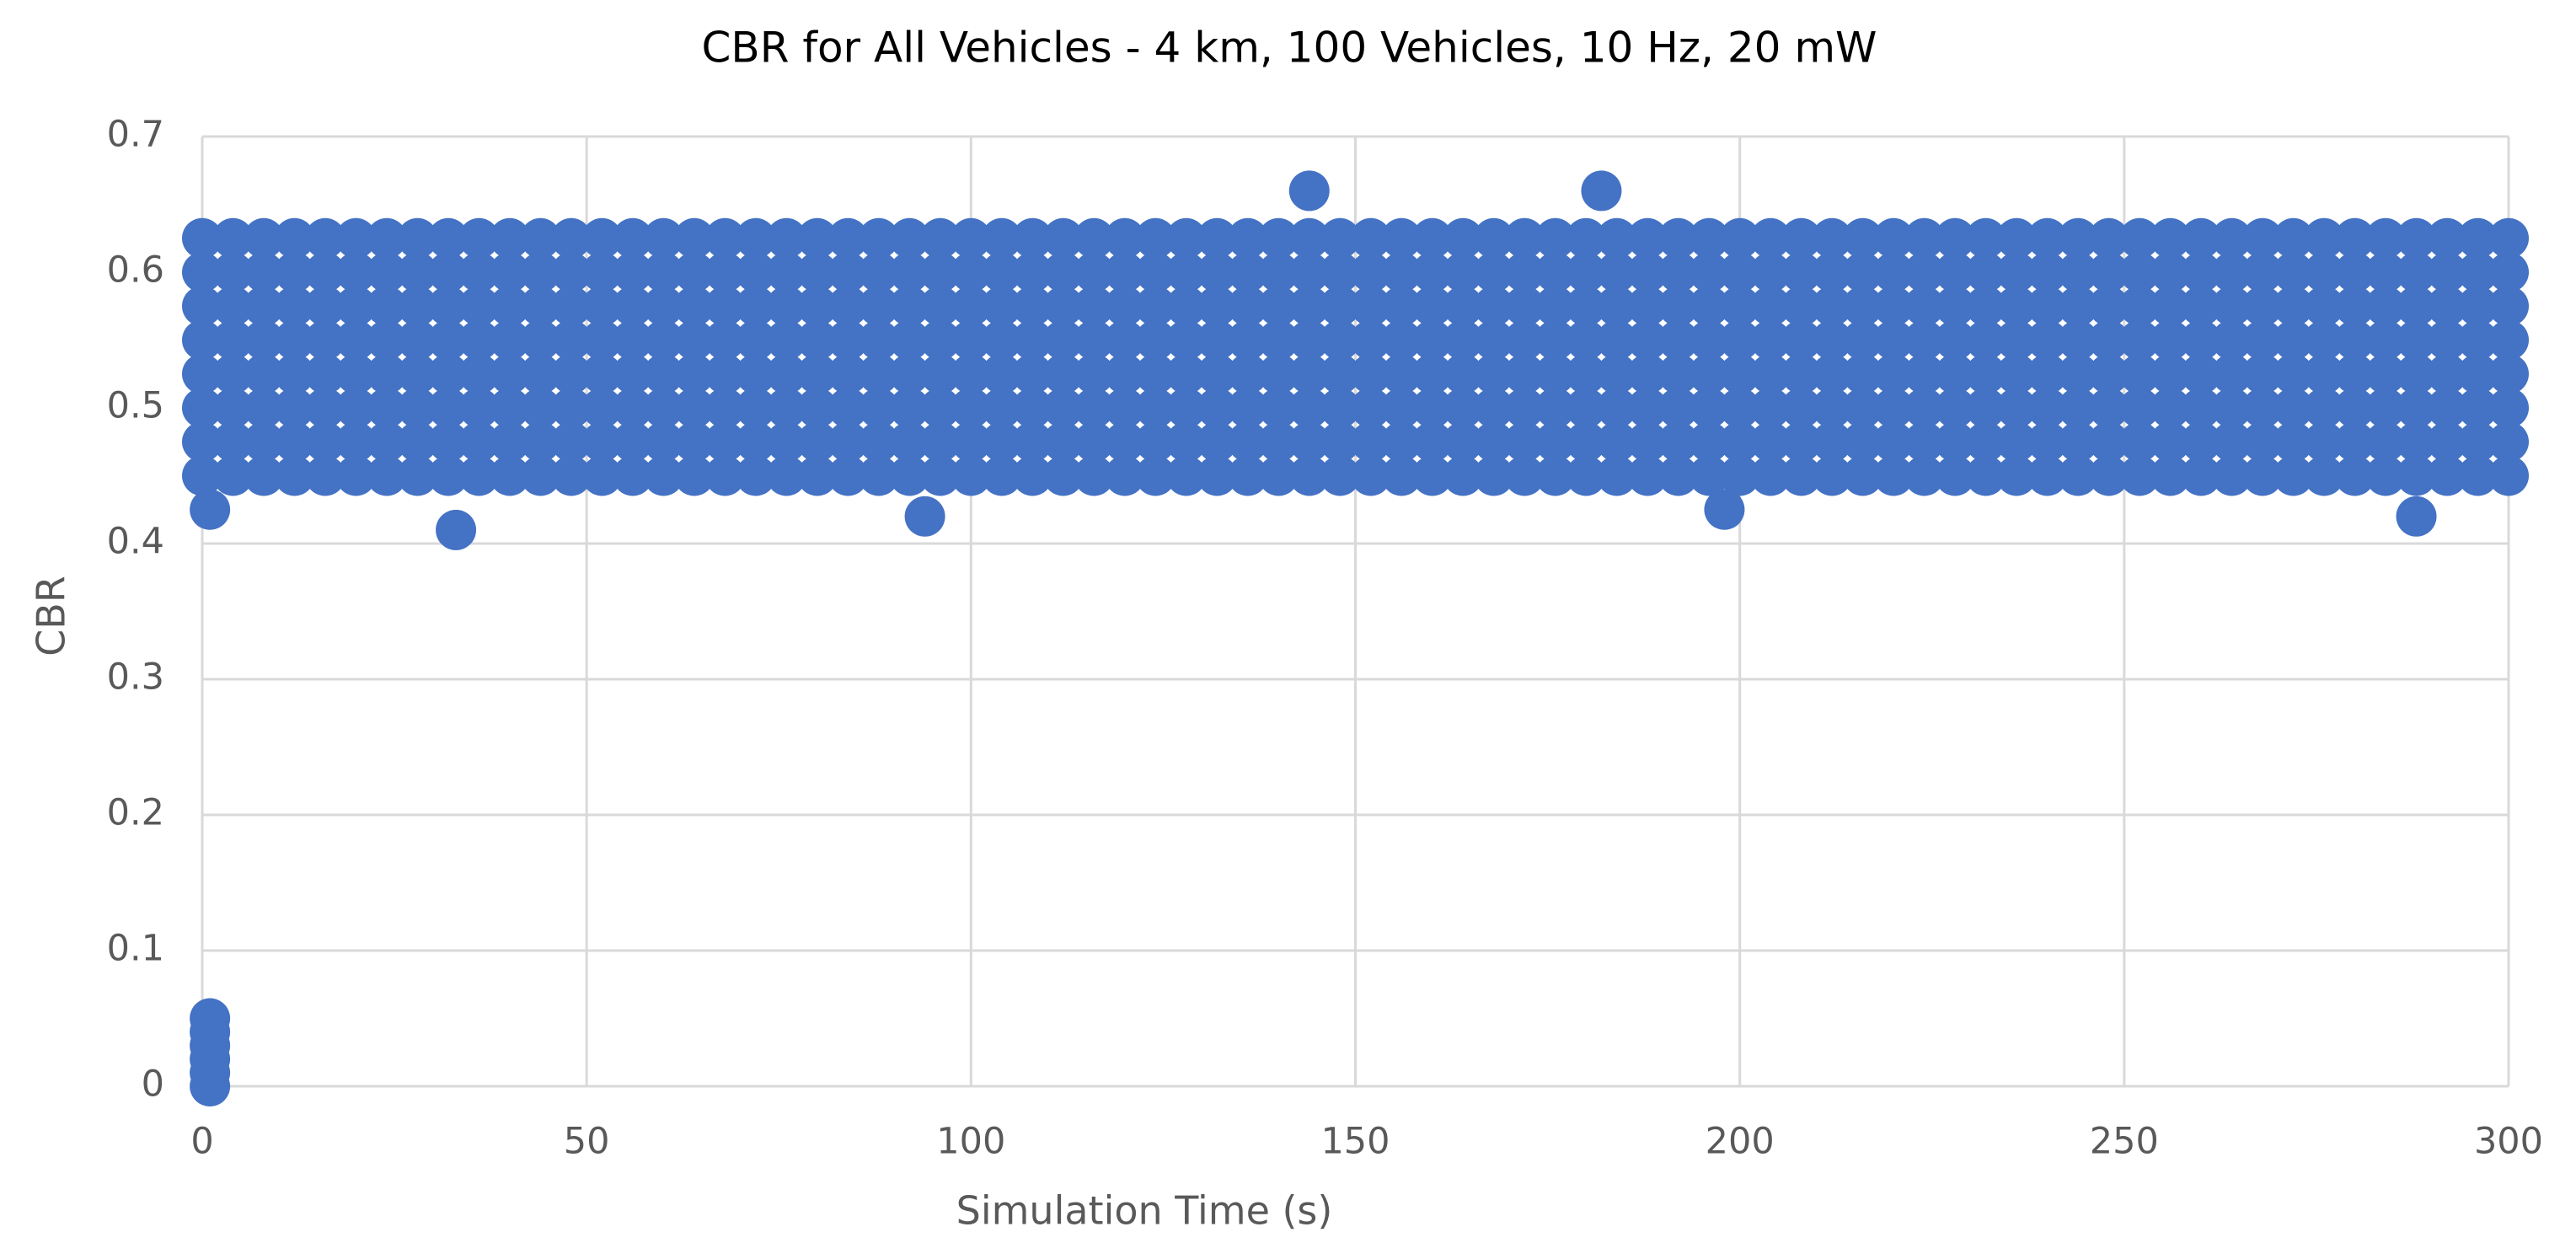 The image size is (2576, 1259). Describe the element at coordinates (153, 1084) in the screenshot. I see `y-tick-label: 0` at that location.